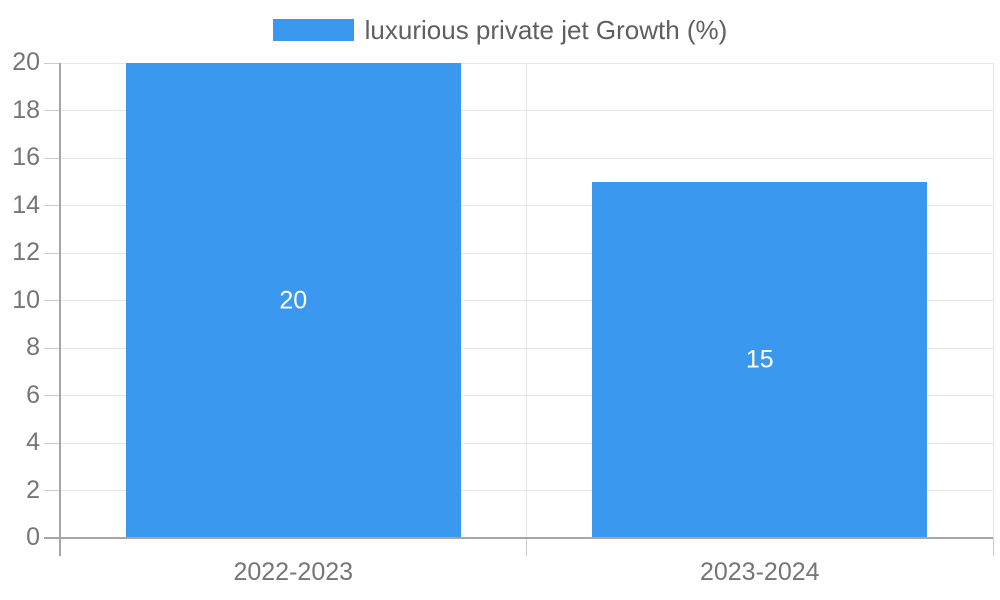 The image size is (1000, 600). Describe the element at coordinates (33, 536) in the screenshot. I see `y-tick-label: 0` at that location.